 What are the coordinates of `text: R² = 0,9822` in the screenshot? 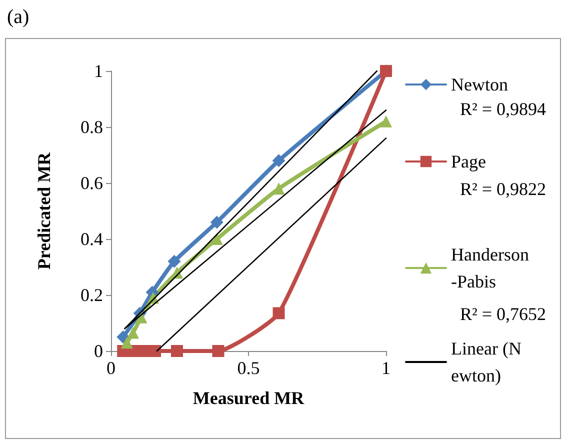 It's located at (503, 189).